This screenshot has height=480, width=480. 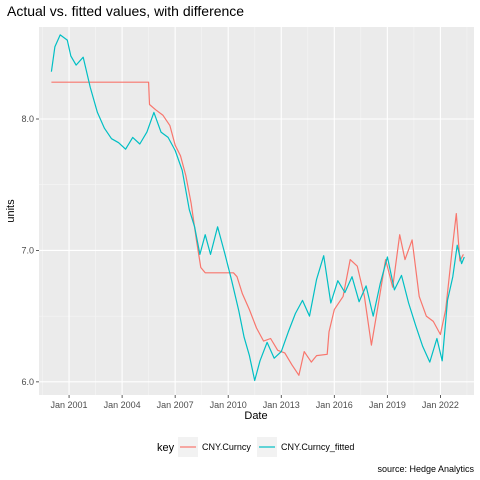 What do you see at coordinates (440, 405) in the screenshot?
I see `x-tick-label: Jan 2022` at bounding box center [440, 405].